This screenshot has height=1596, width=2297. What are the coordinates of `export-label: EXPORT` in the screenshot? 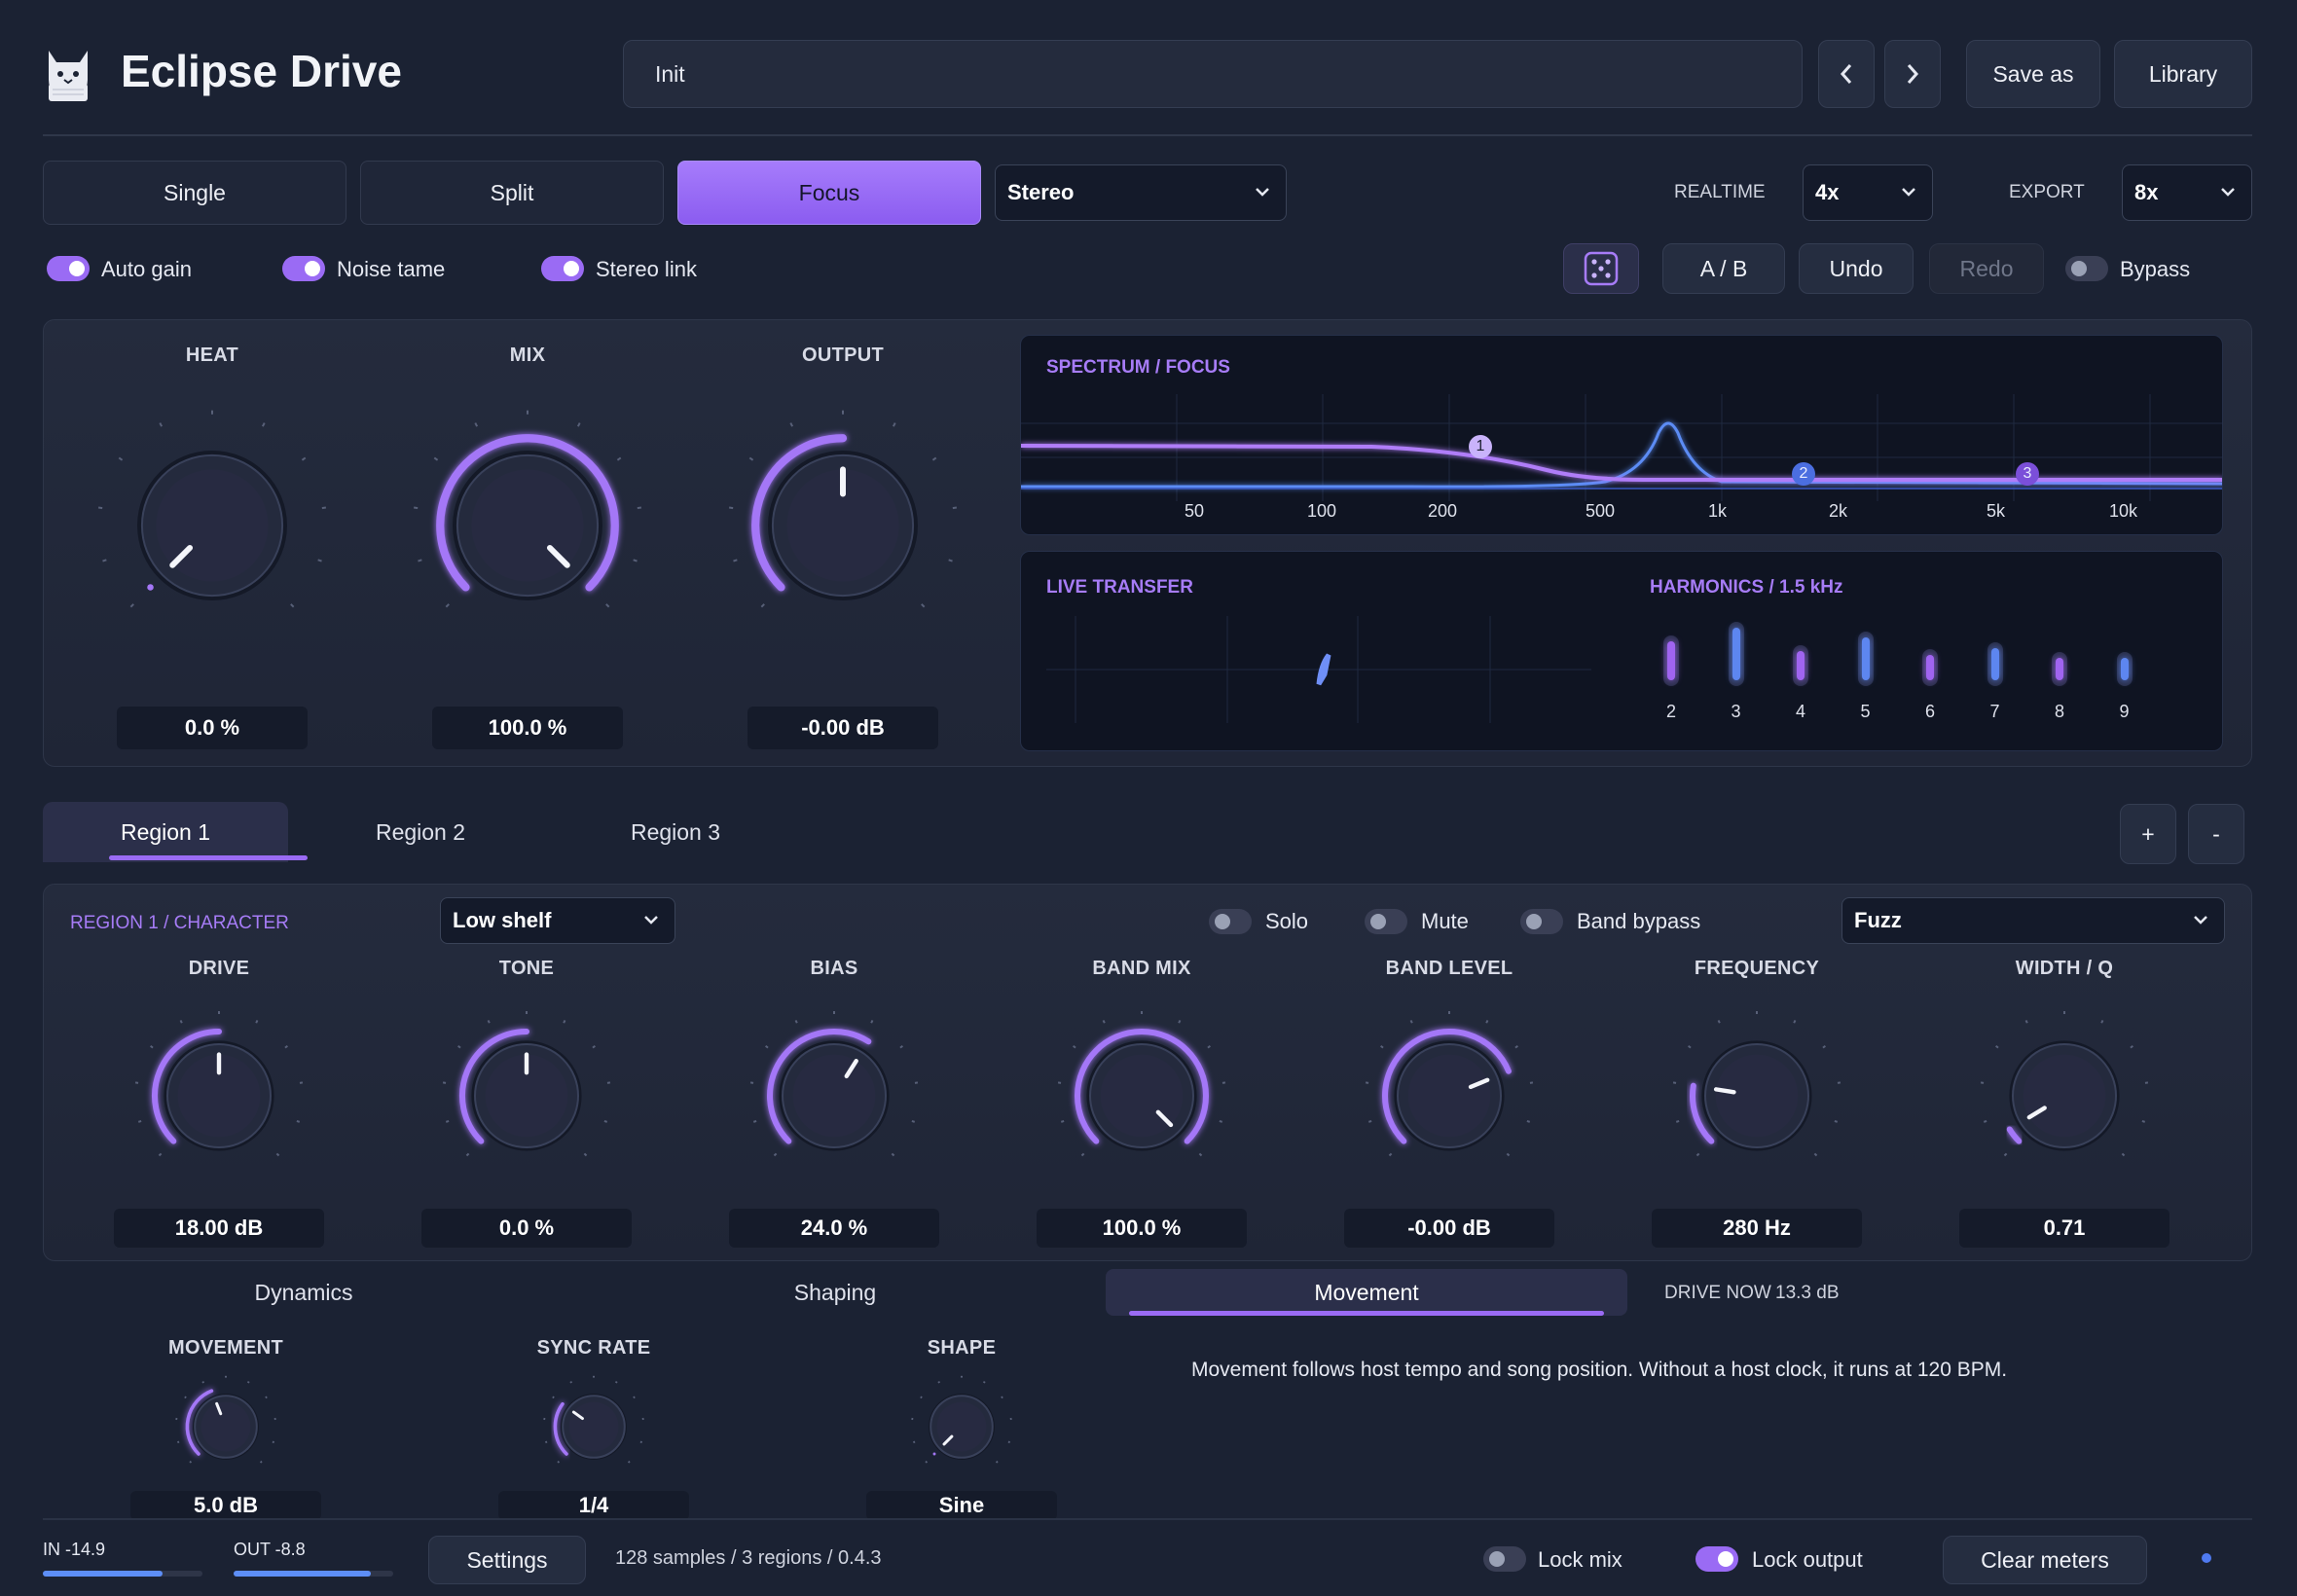 It's located at (2047, 192).